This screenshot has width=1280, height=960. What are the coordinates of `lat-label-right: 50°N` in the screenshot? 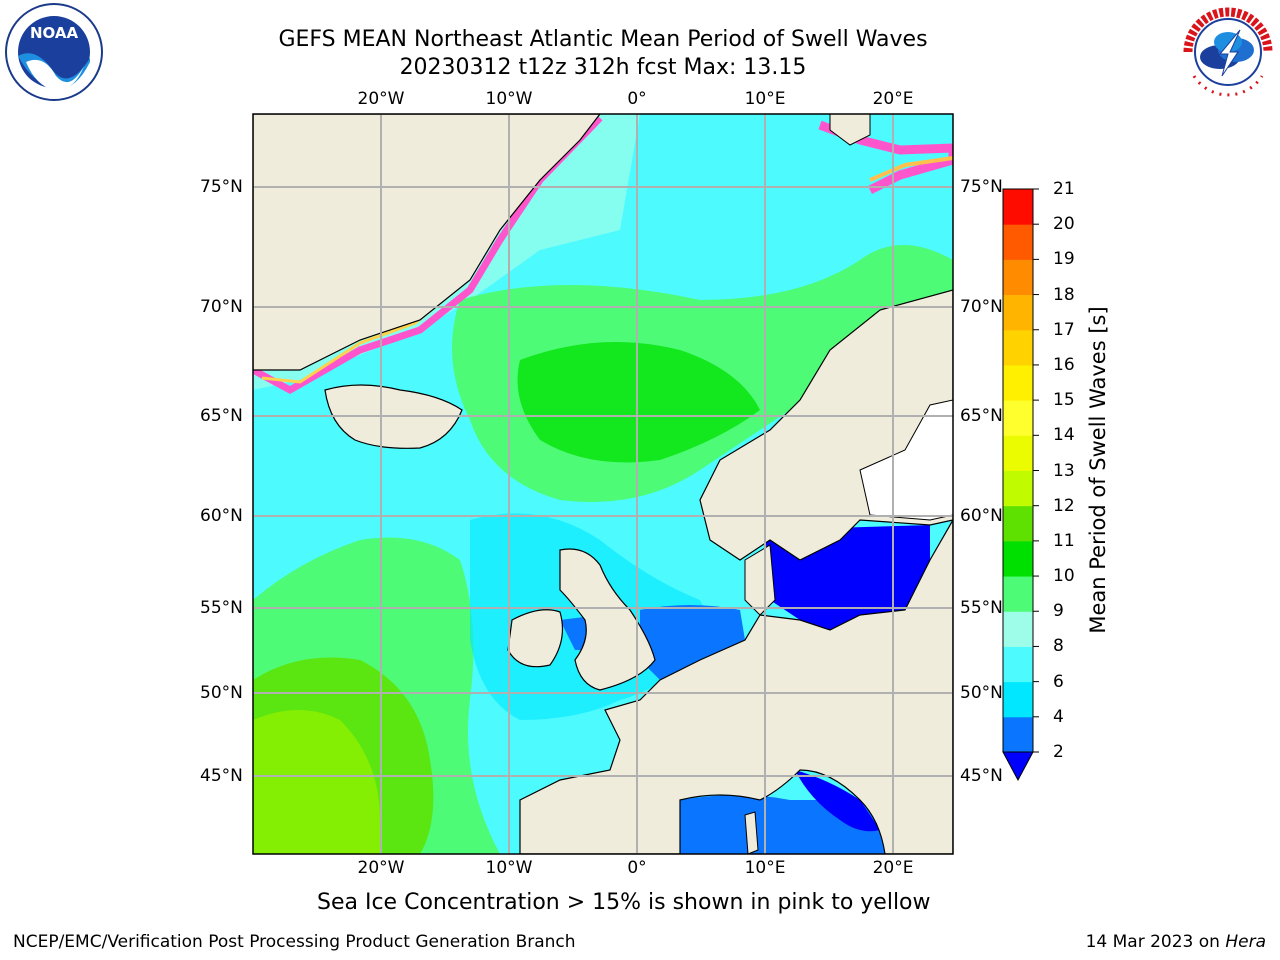 It's located at (981, 693).